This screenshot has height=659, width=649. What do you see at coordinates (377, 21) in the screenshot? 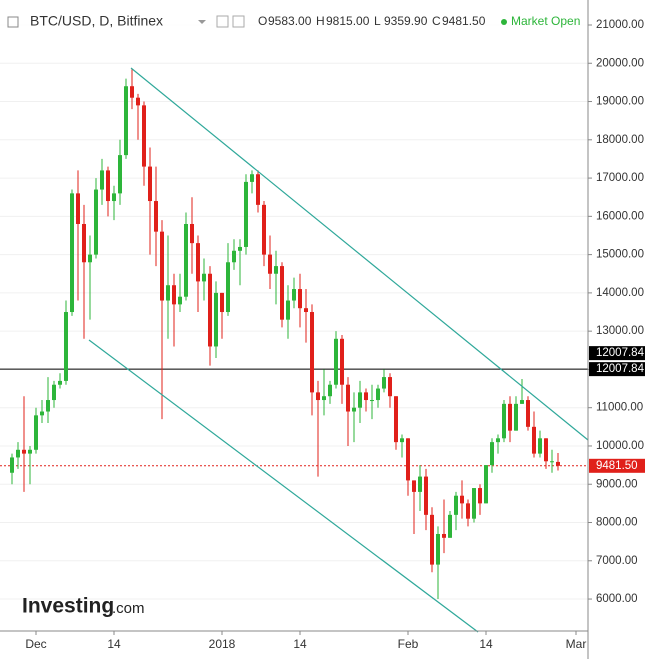
I see `ohlc-key: L` at bounding box center [377, 21].